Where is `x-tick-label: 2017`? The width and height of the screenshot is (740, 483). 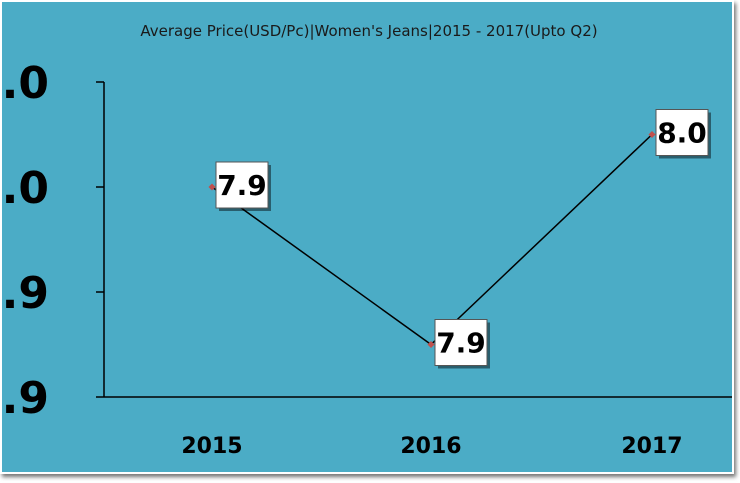 x-tick-label: 2017 is located at coordinates (651, 446).